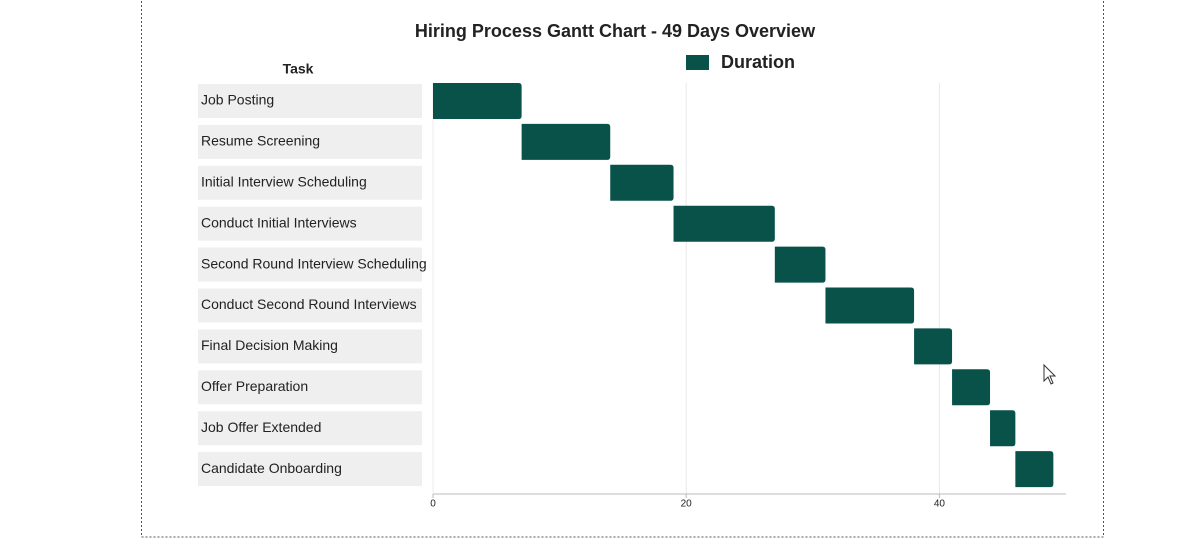  Describe the element at coordinates (298, 69) in the screenshot. I see `y-axis-title: Task` at that location.